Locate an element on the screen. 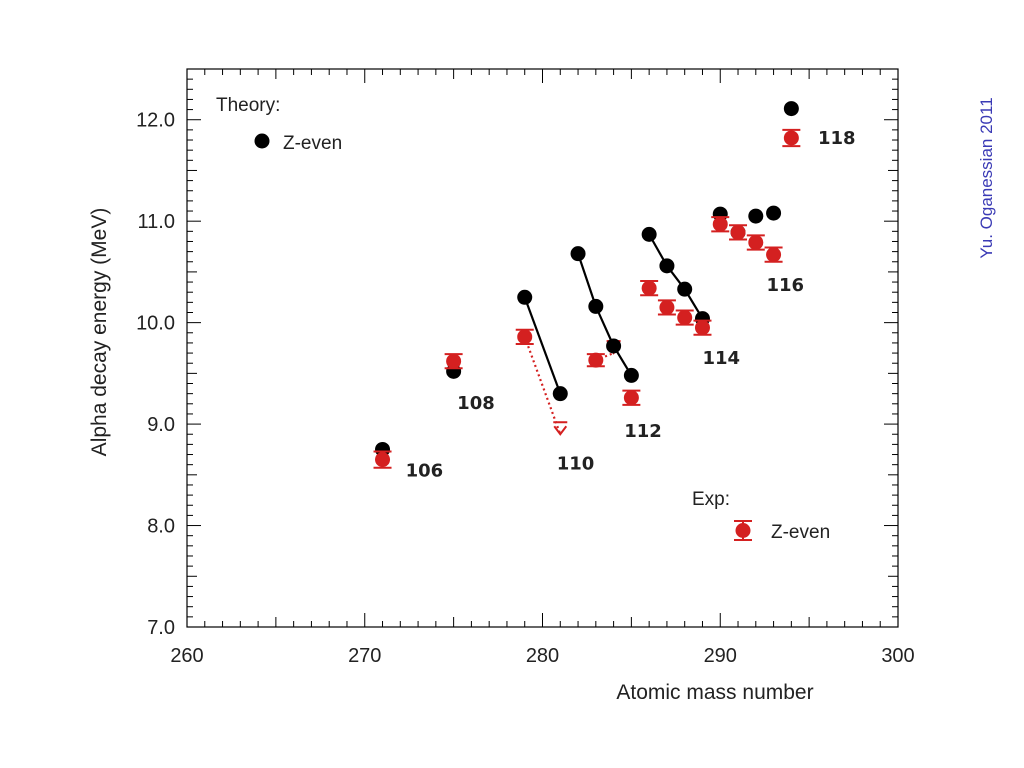 The image size is (1024, 768). x-tick-label: 290 is located at coordinates (720, 656).